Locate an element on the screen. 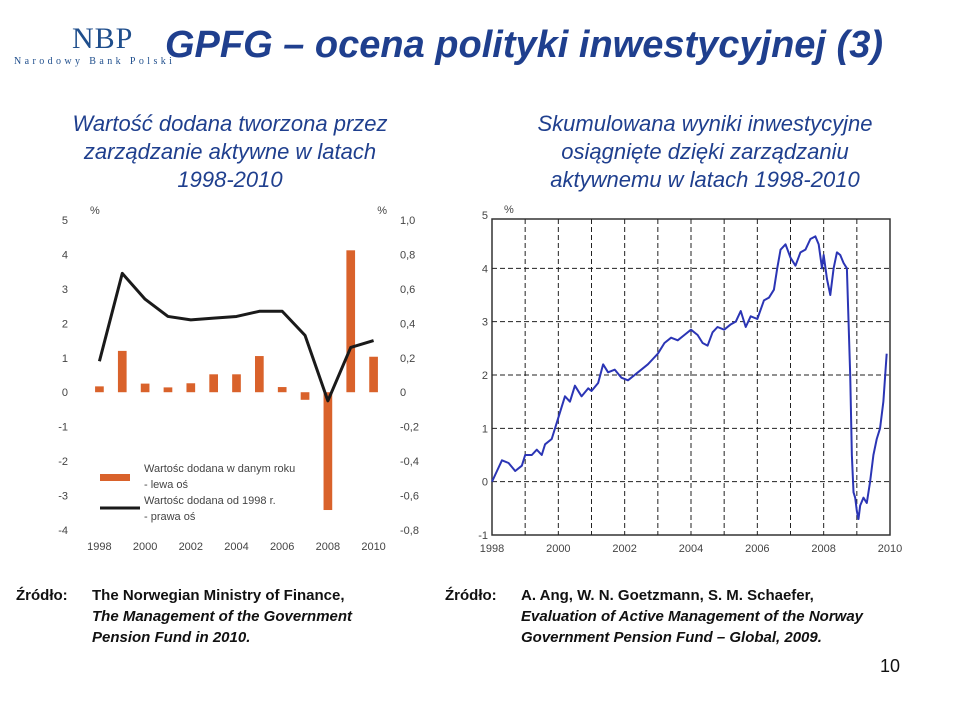  right-tick-label: 0 is located at coordinates (403, 393).